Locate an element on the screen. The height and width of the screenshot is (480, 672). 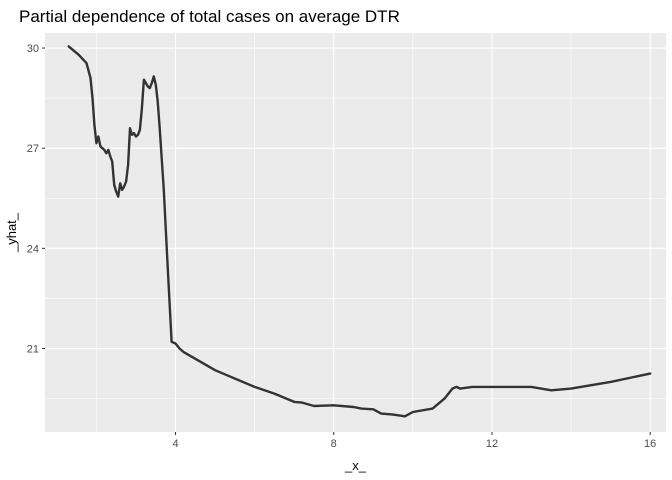
y-tick-label: 24 is located at coordinates (33, 249).